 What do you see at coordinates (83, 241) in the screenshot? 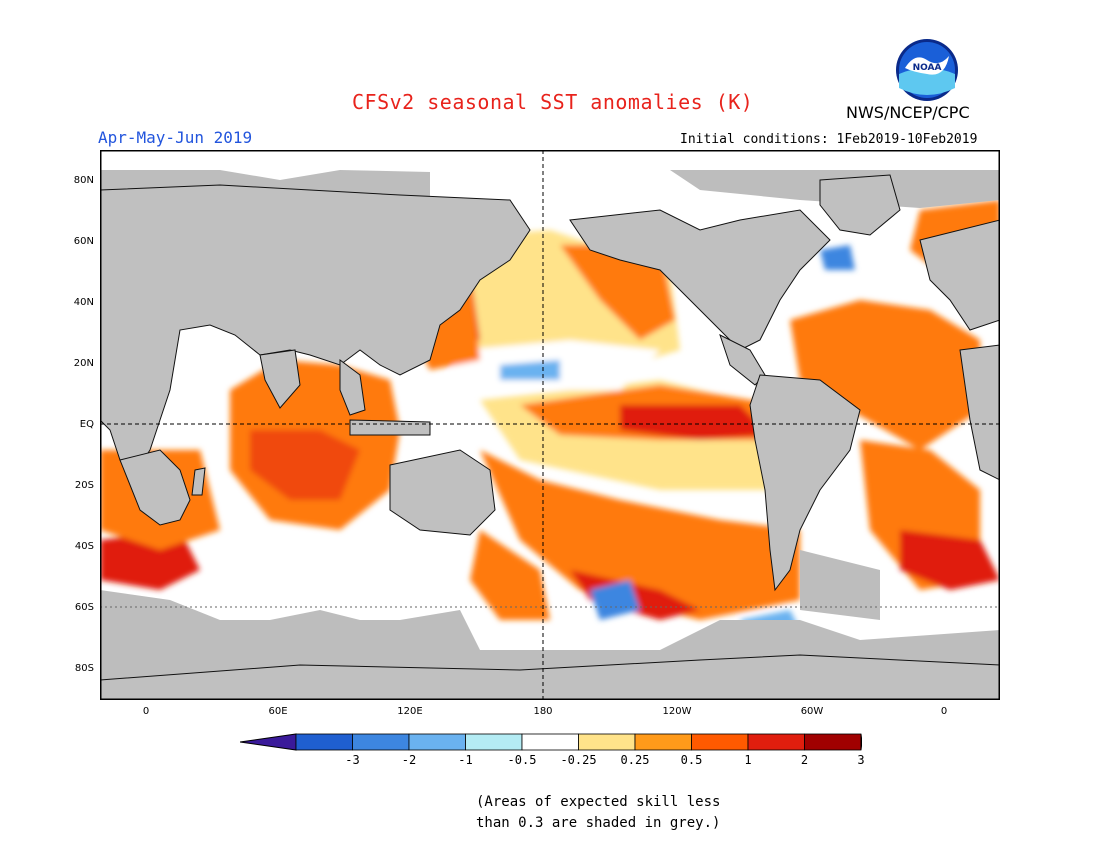
I see `lat-label: 60N` at bounding box center [83, 241].